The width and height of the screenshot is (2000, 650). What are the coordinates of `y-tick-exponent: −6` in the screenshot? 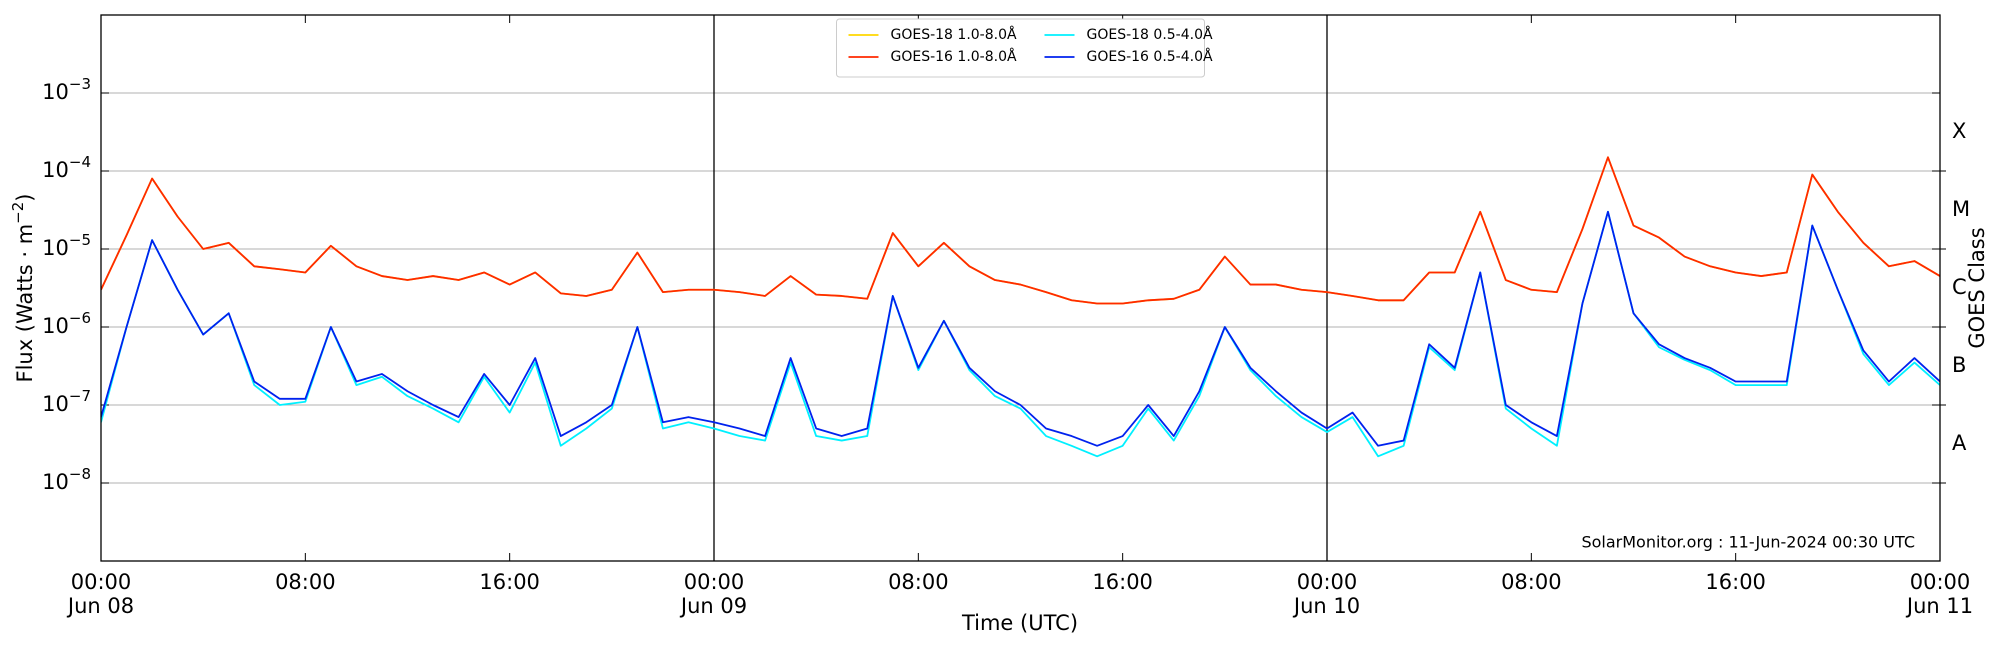 It's located at (80, 318).